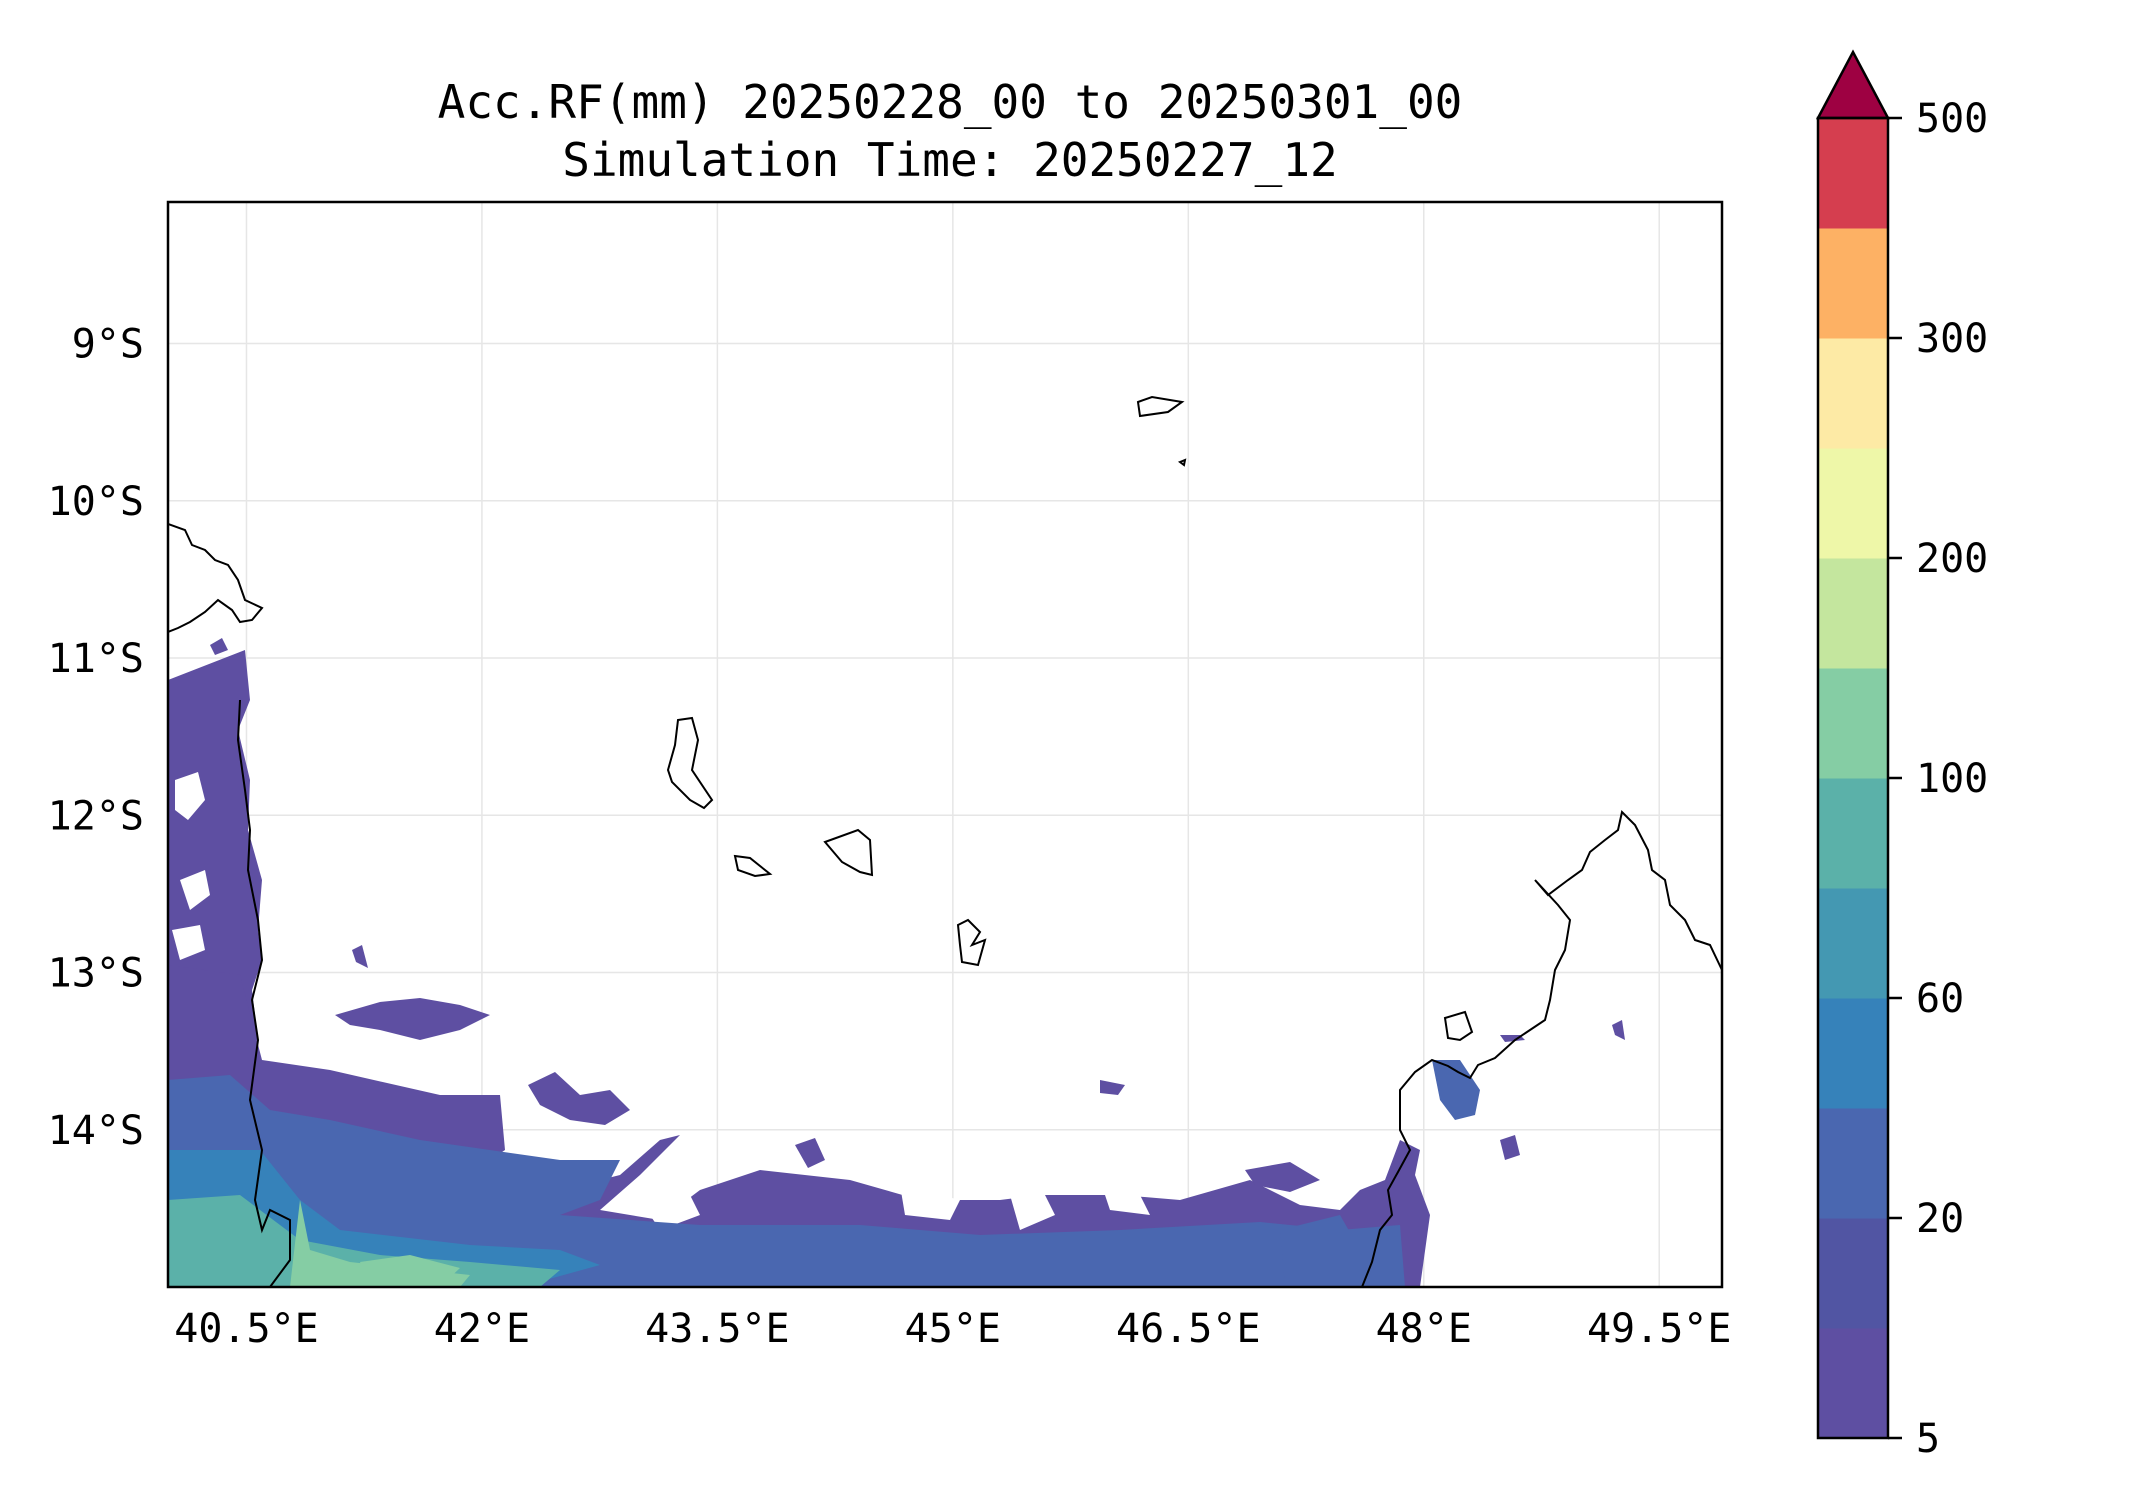 This screenshot has width=2142, height=1500. I want to click on island-nosy-be, so click(1458, 1026).